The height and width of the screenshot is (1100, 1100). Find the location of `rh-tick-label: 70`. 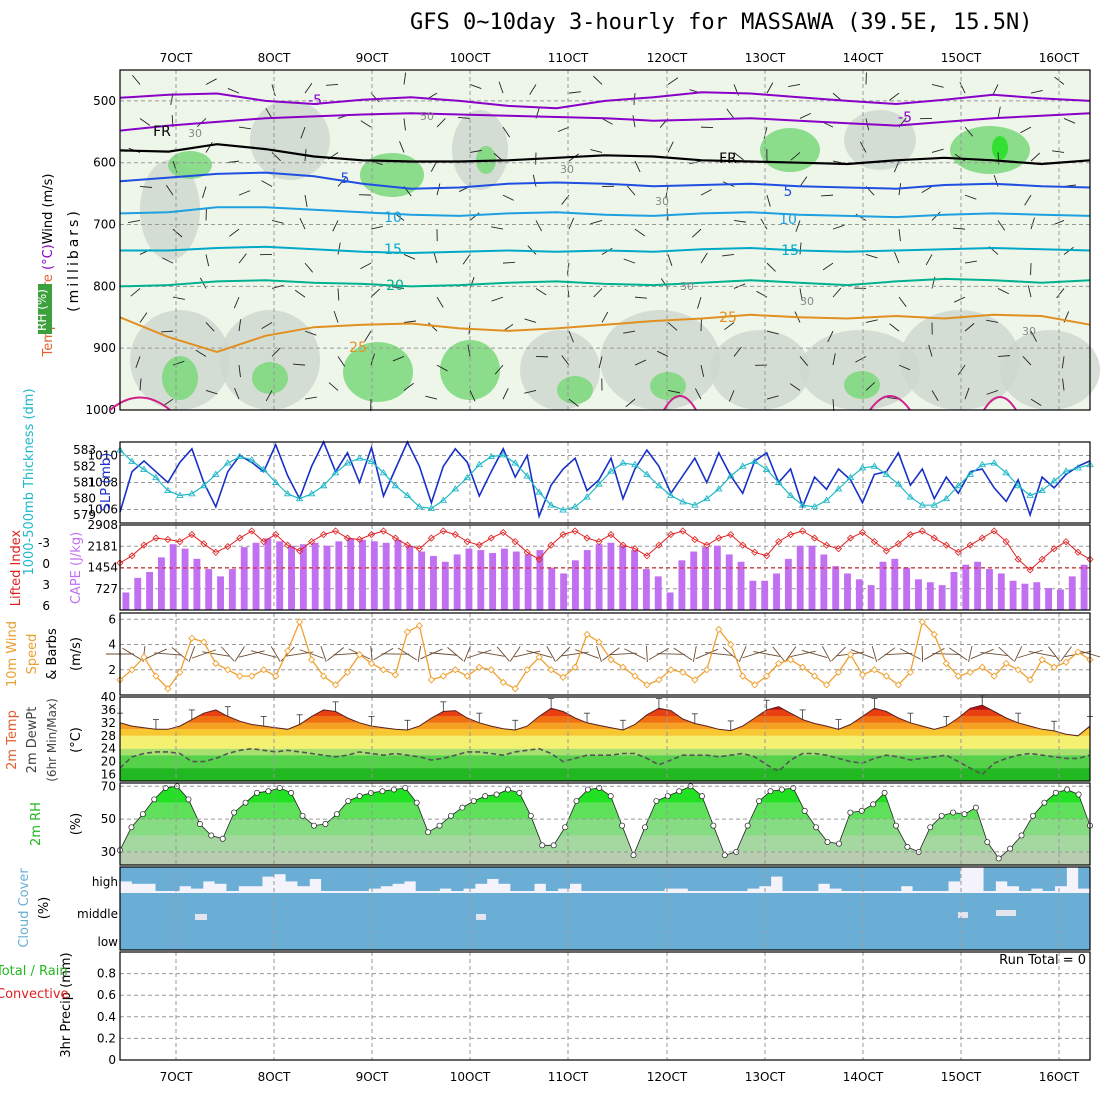

rh-tick-label: 70 is located at coordinates (108, 786).